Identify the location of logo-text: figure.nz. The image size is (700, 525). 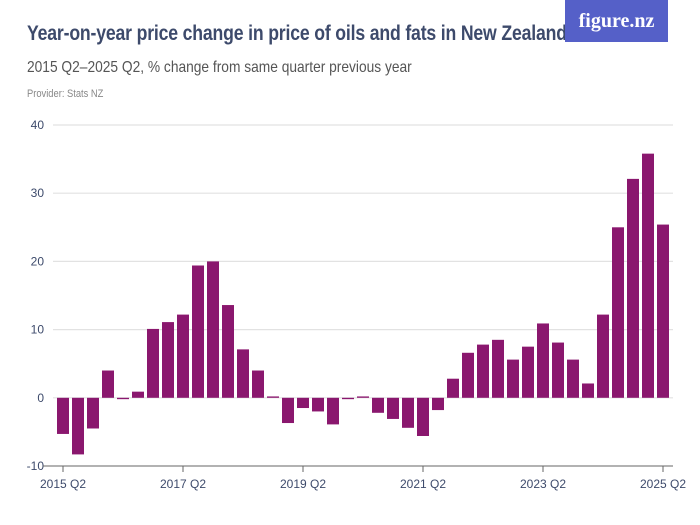
(616, 20).